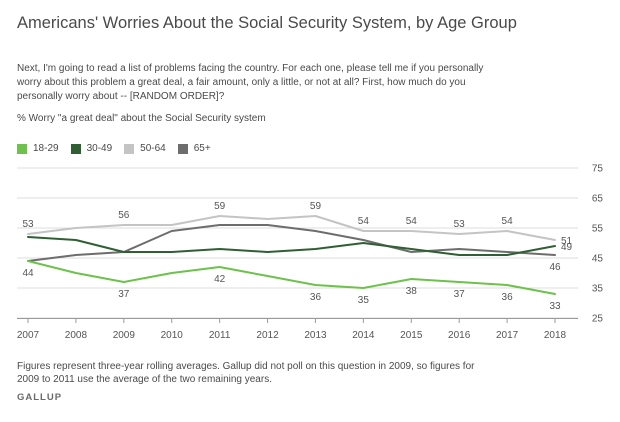  I want to click on legend: 18-29 30-49 50-64 65+, so click(114, 148).